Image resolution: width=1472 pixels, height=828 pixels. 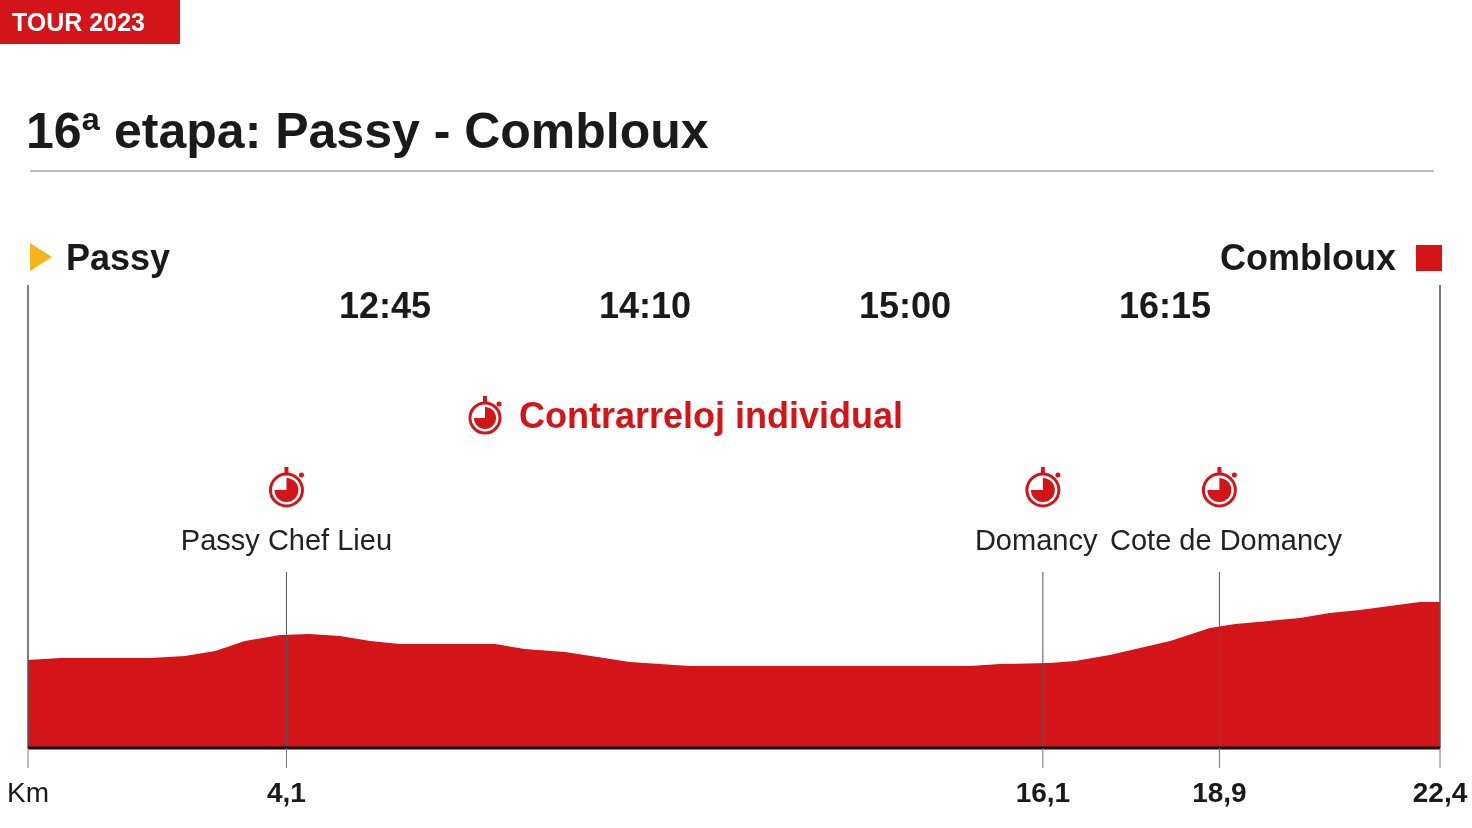 What do you see at coordinates (711, 415) in the screenshot?
I see `text: Contrarreloj individual` at bounding box center [711, 415].